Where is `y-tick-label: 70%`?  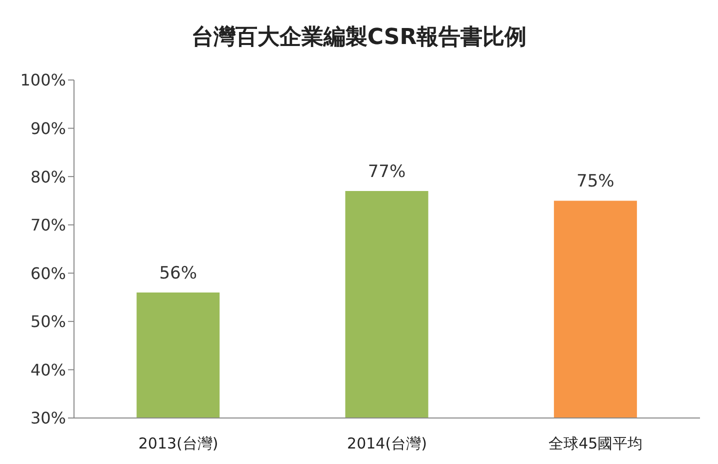 y-tick-label: 70% is located at coordinates (48, 225).